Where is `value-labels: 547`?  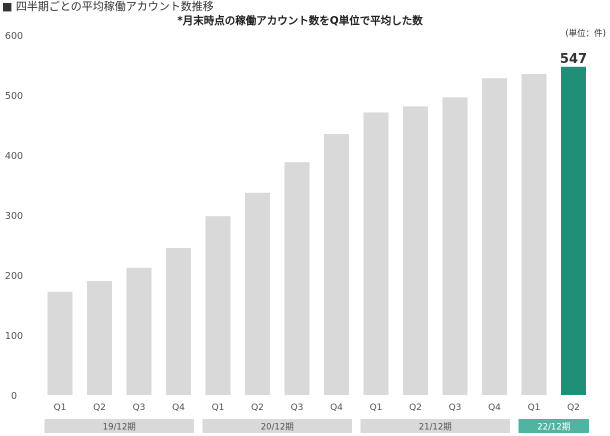 value-labels: 547 is located at coordinates (573, 59).